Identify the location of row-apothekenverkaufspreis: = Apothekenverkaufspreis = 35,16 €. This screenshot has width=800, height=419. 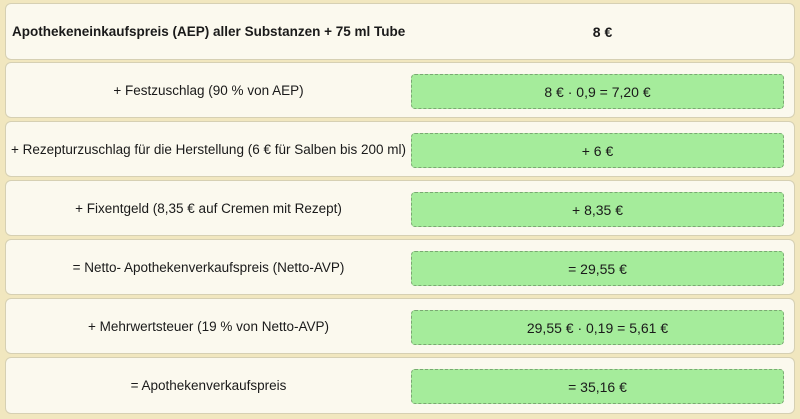
(400, 385).